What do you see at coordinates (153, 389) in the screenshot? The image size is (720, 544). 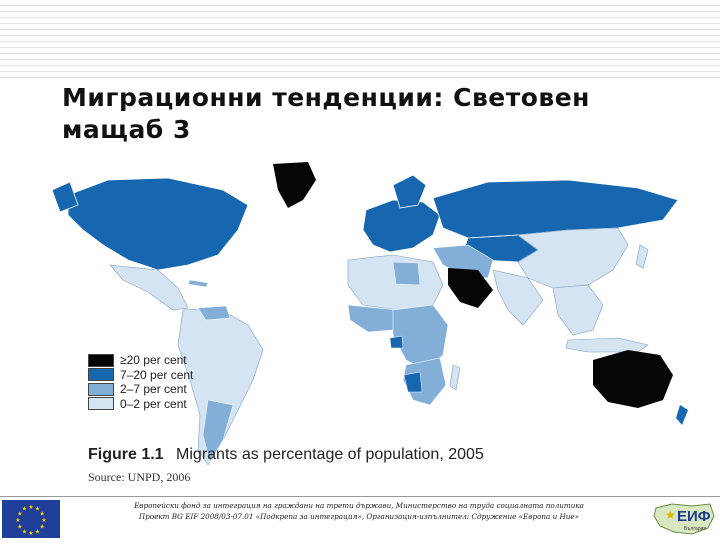 I see `legend-label: 2–7 per cent` at bounding box center [153, 389].